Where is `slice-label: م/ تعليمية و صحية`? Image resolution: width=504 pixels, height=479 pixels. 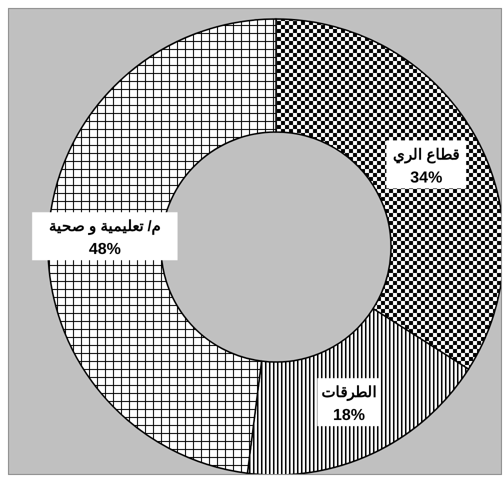
slice-label: م/ تعليمية و صحية is located at coordinates (105, 227).